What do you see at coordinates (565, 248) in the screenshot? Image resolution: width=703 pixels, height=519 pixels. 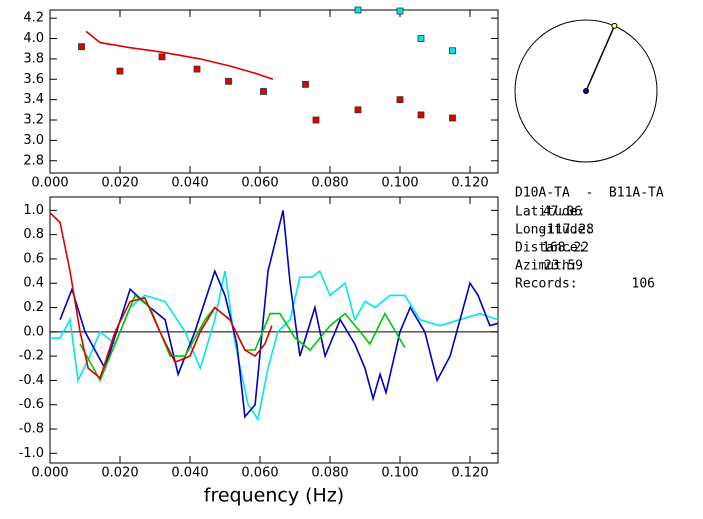 I see `info-value: 168.22` at bounding box center [565, 248].